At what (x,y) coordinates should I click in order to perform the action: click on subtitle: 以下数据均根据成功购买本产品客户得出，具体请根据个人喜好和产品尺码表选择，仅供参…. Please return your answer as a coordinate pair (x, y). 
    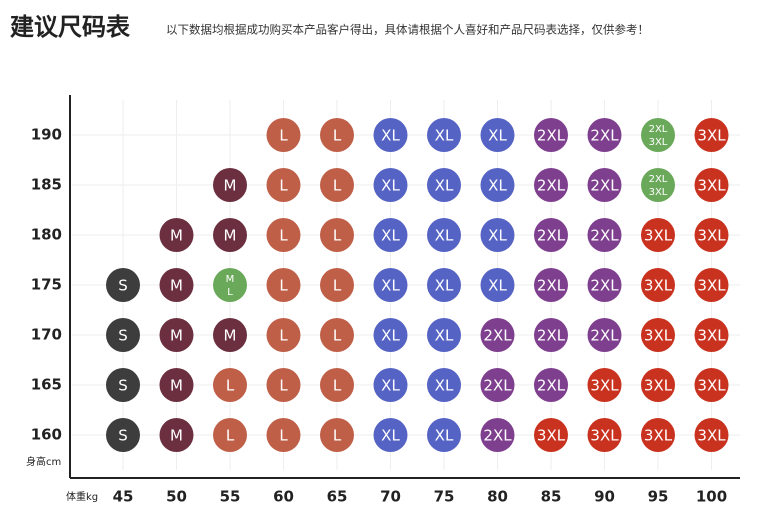
    Looking at the image, I should click on (407, 30).